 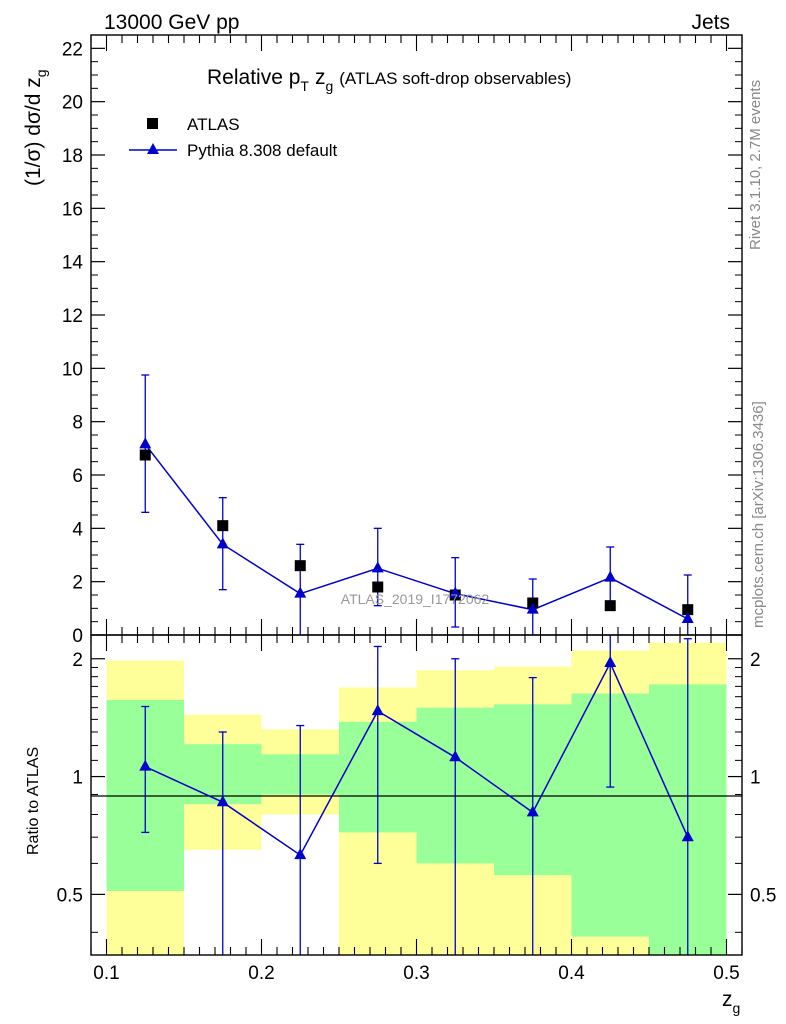 What do you see at coordinates (763, 895) in the screenshot?
I see `ratio-y-tick-label-right: 0.5` at bounding box center [763, 895].